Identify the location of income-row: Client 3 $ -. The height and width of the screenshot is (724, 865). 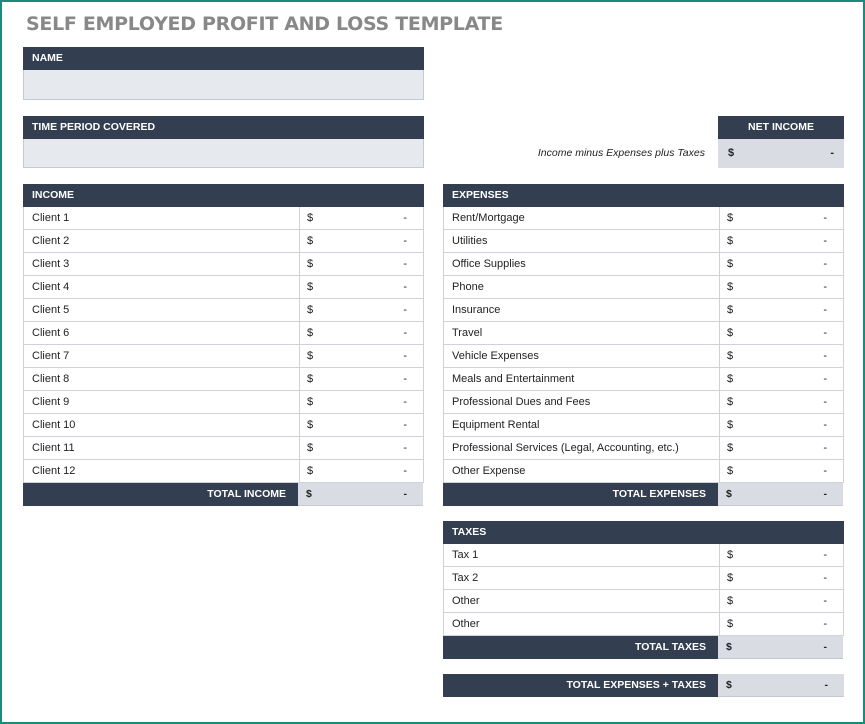
(223, 264).